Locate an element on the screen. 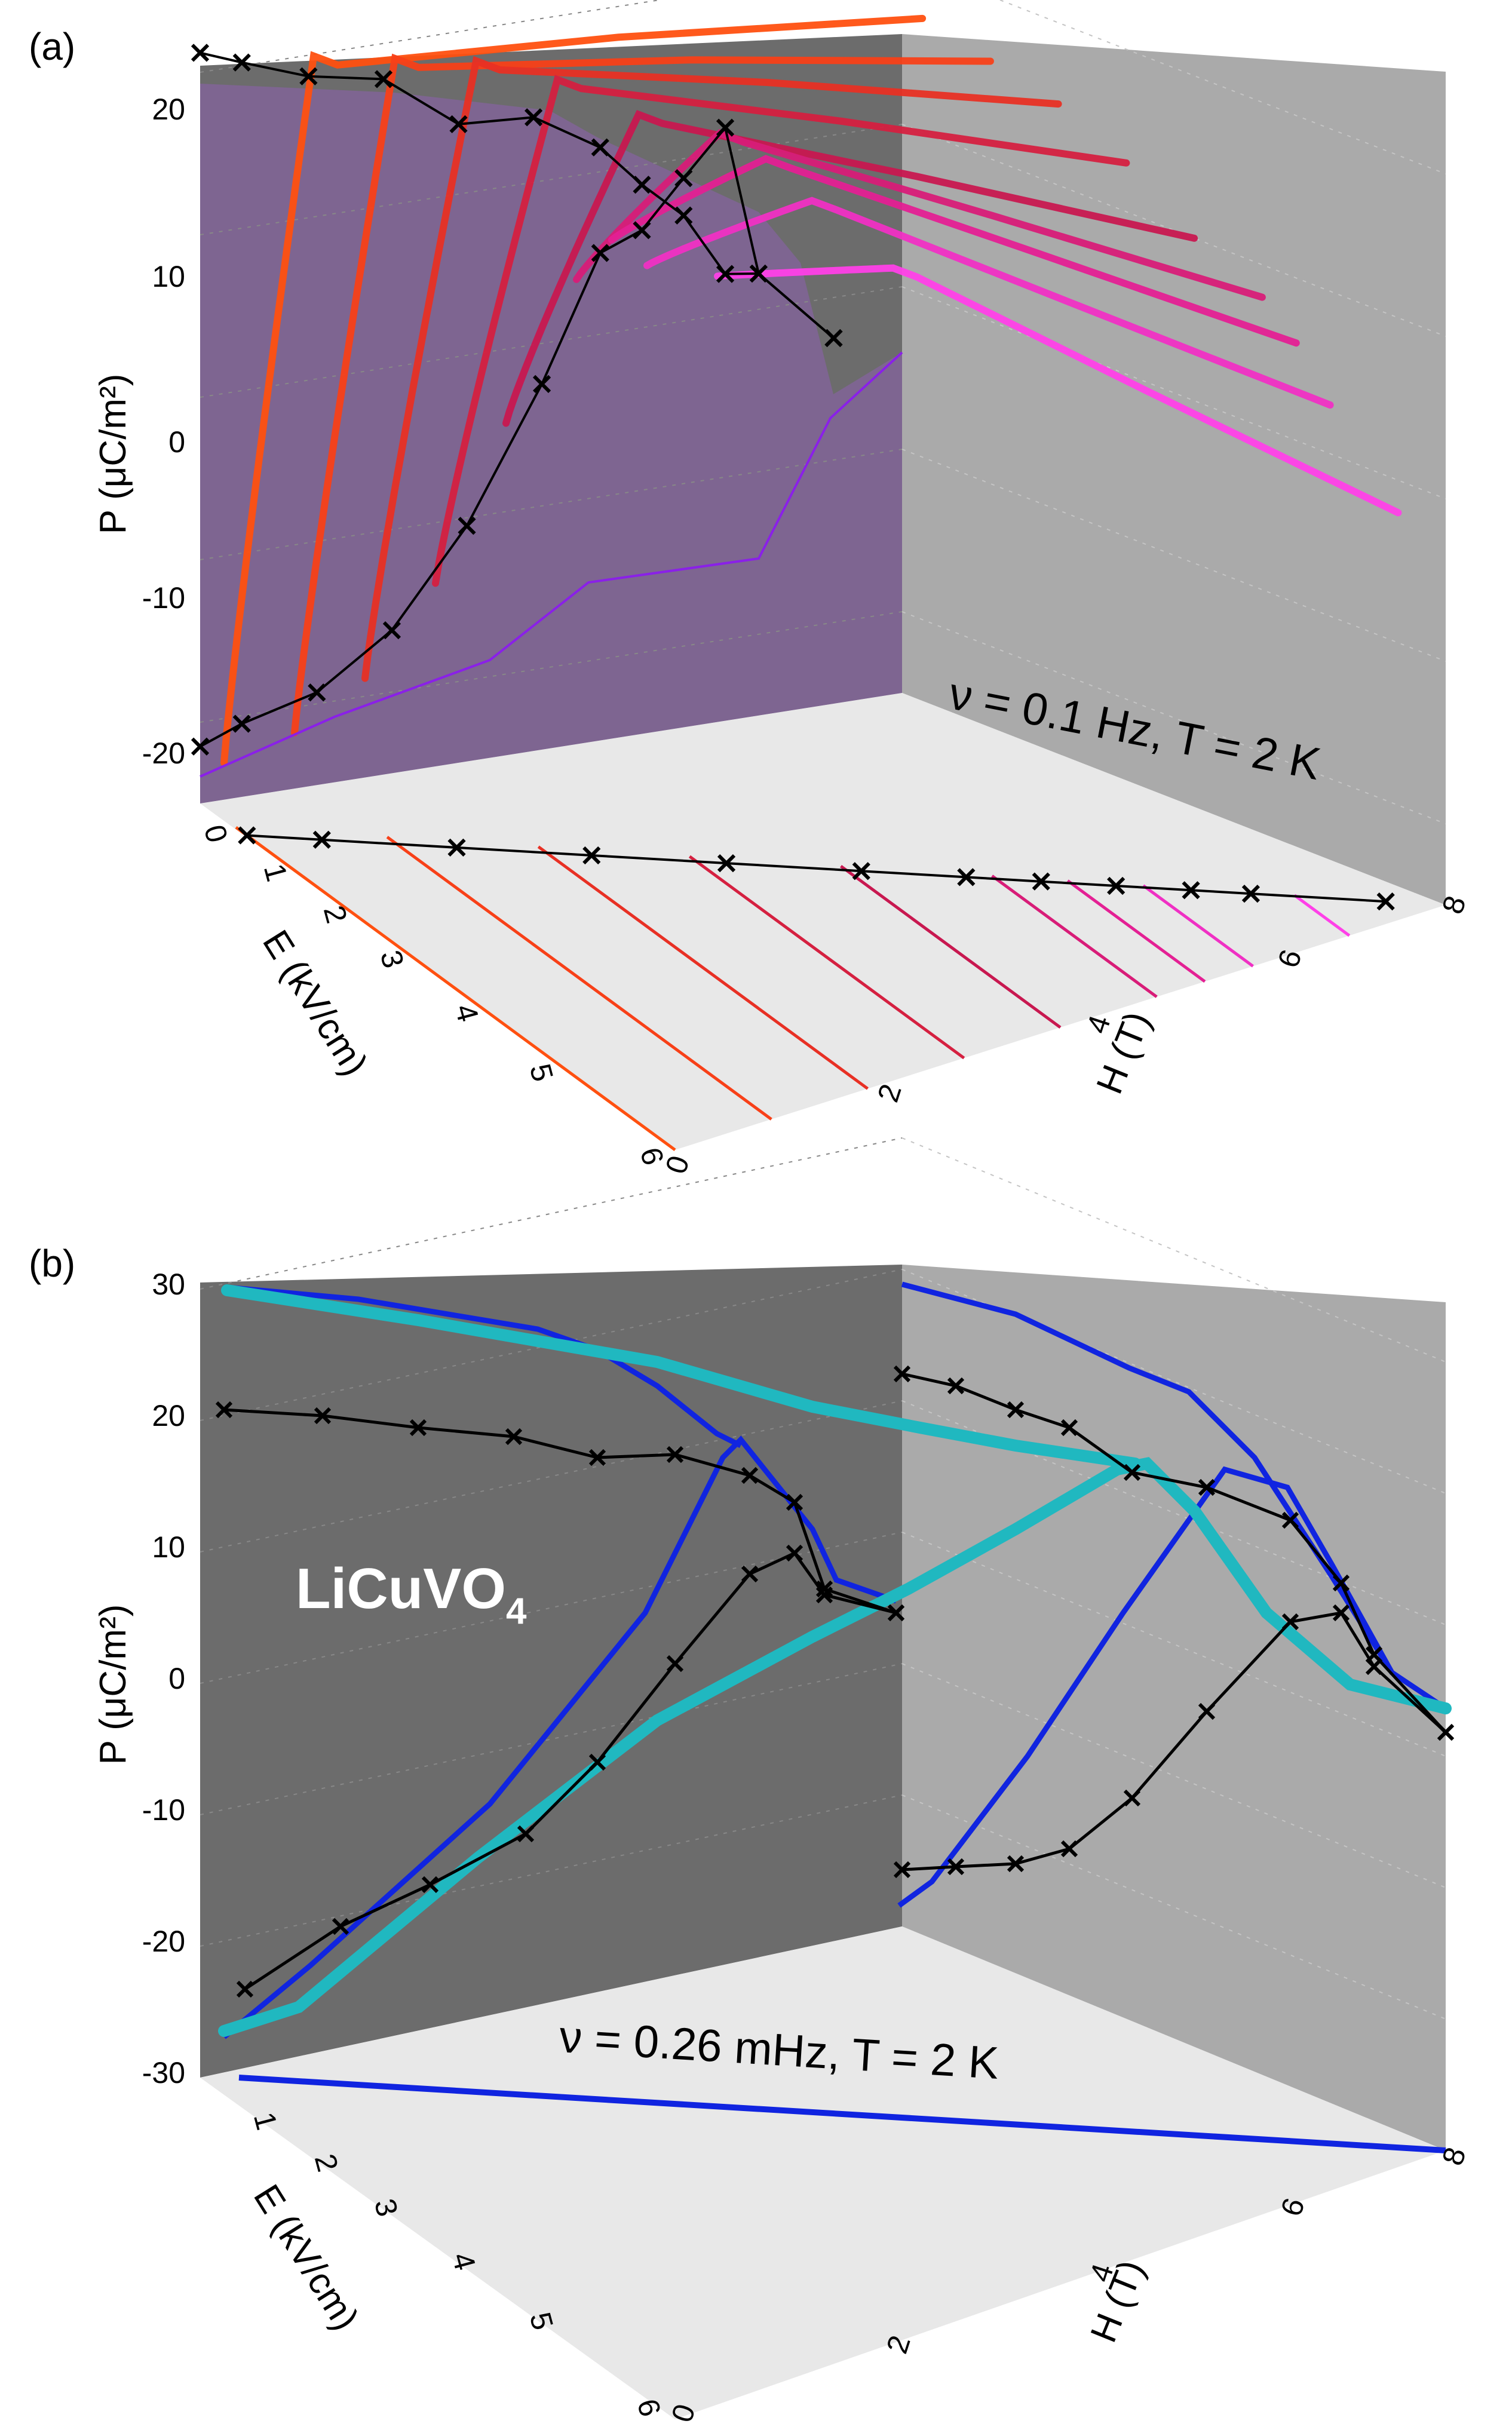 The width and height of the screenshot is (1512, 2433). material-subscript: 4 is located at coordinates (516, 1611).